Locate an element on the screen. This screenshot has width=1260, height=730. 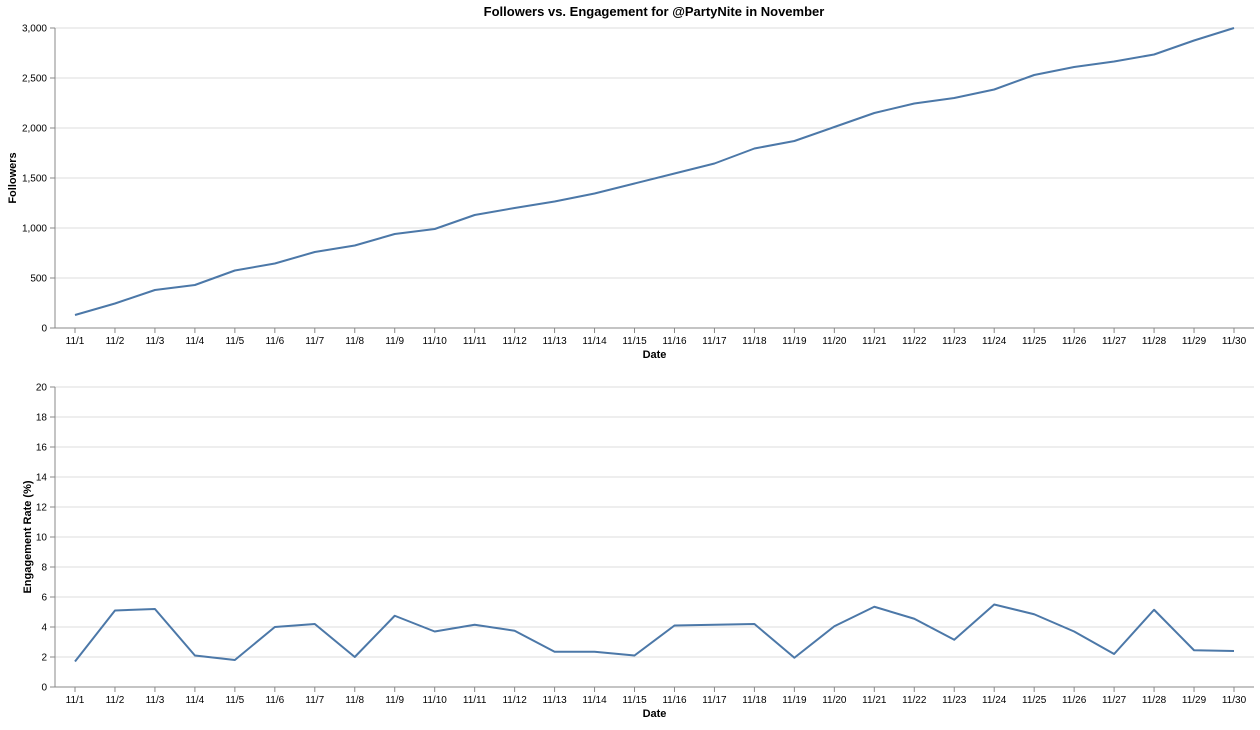
x-tick-label: 11/22 is located at coordinates (914, 341).